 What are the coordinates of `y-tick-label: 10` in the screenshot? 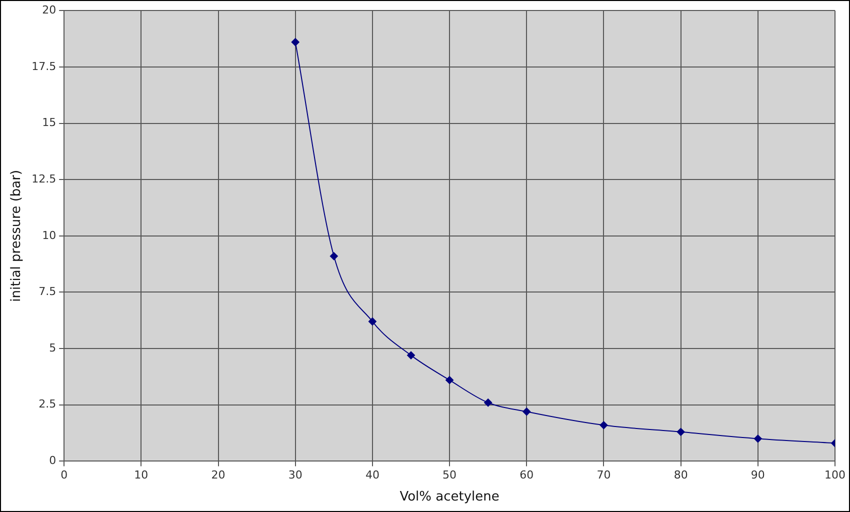 It's located at (49, 235).